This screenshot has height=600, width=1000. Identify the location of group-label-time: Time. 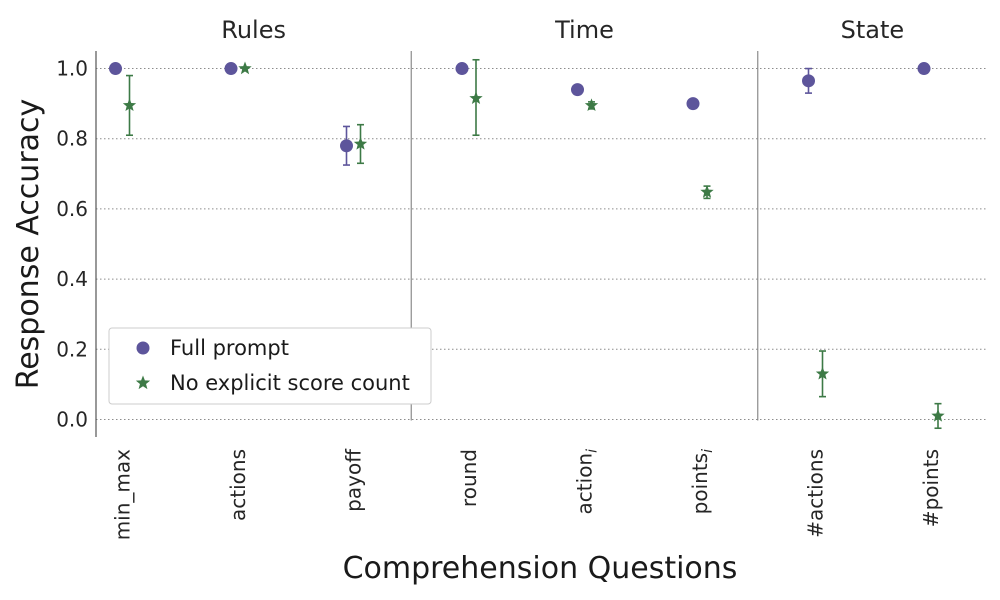
(584, 30).